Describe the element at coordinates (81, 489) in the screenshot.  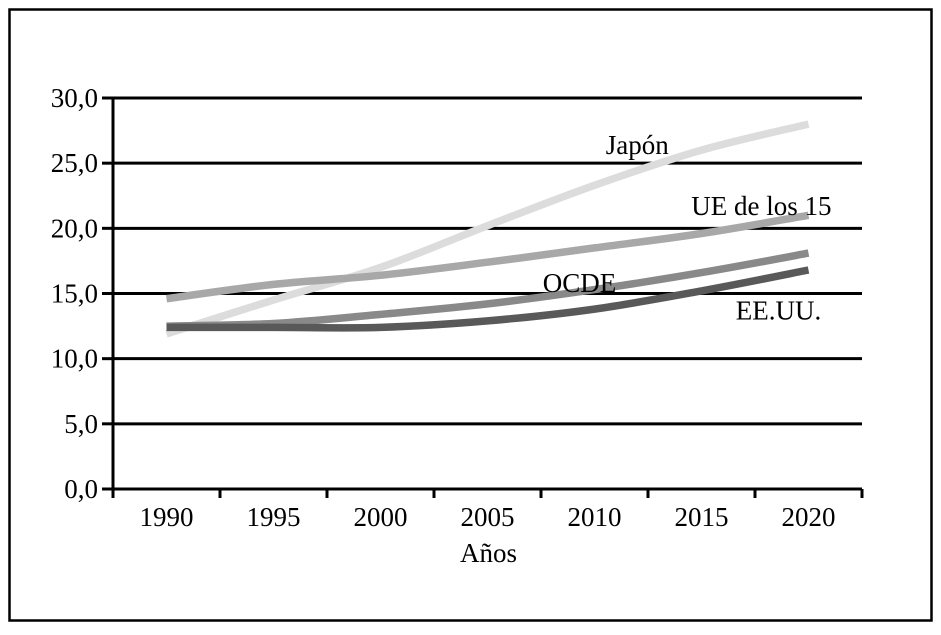
I see `y-tick-label: 0,0` at that location.